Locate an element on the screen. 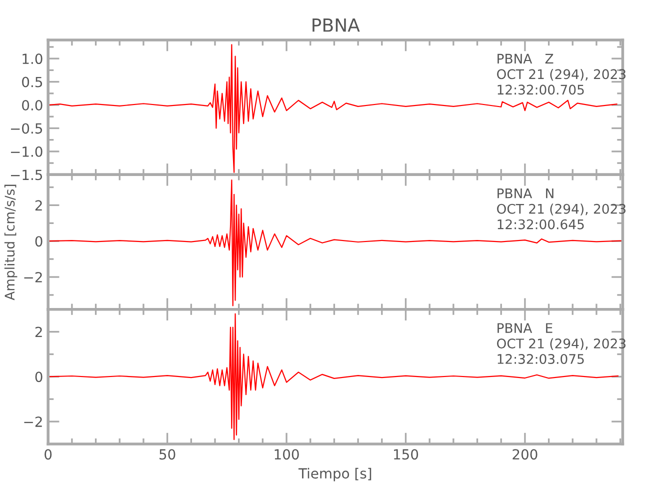 The image size is (650, 500). y-tick-label: −0.5 is located at coordinates (26, 128).